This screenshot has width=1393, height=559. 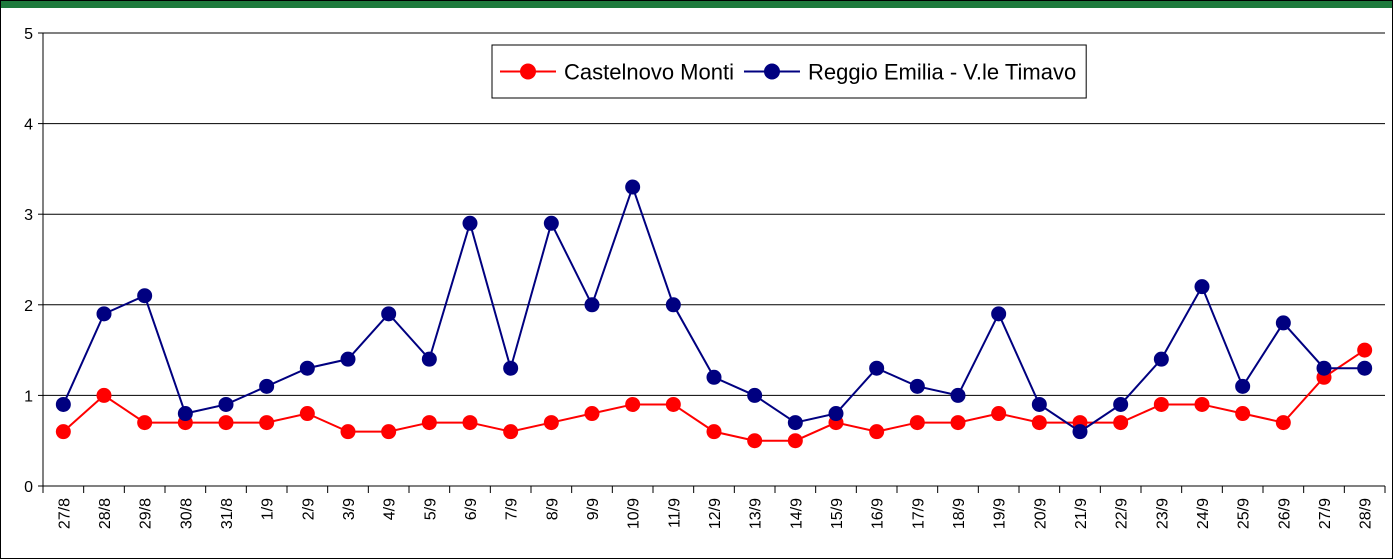 What do you see at coordinates (146, 513) in the screenshot?
I see `x-tick-label: 29/8` at bounding box center [146, 513].